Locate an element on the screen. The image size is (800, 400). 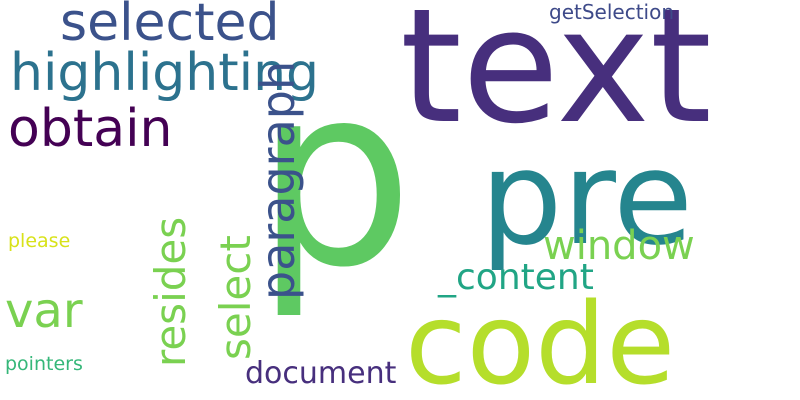
word-selected: selected is located at coordinates (170, 27).